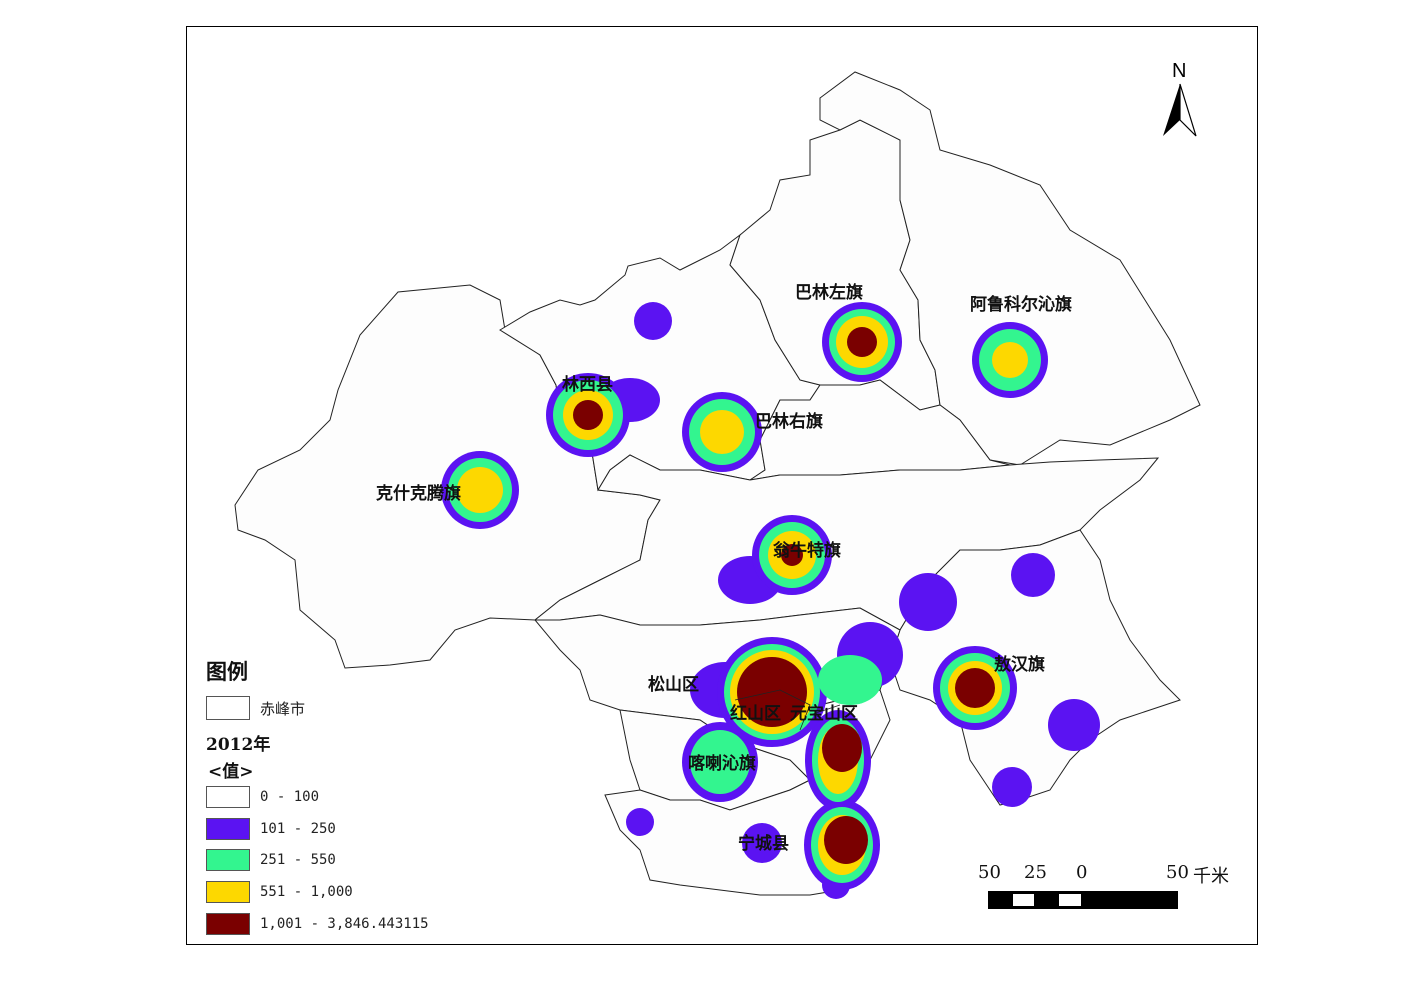 This screenshot has height=993, width=1402. I want to click on region-label: 敖汉旗, so click(1019, 664).